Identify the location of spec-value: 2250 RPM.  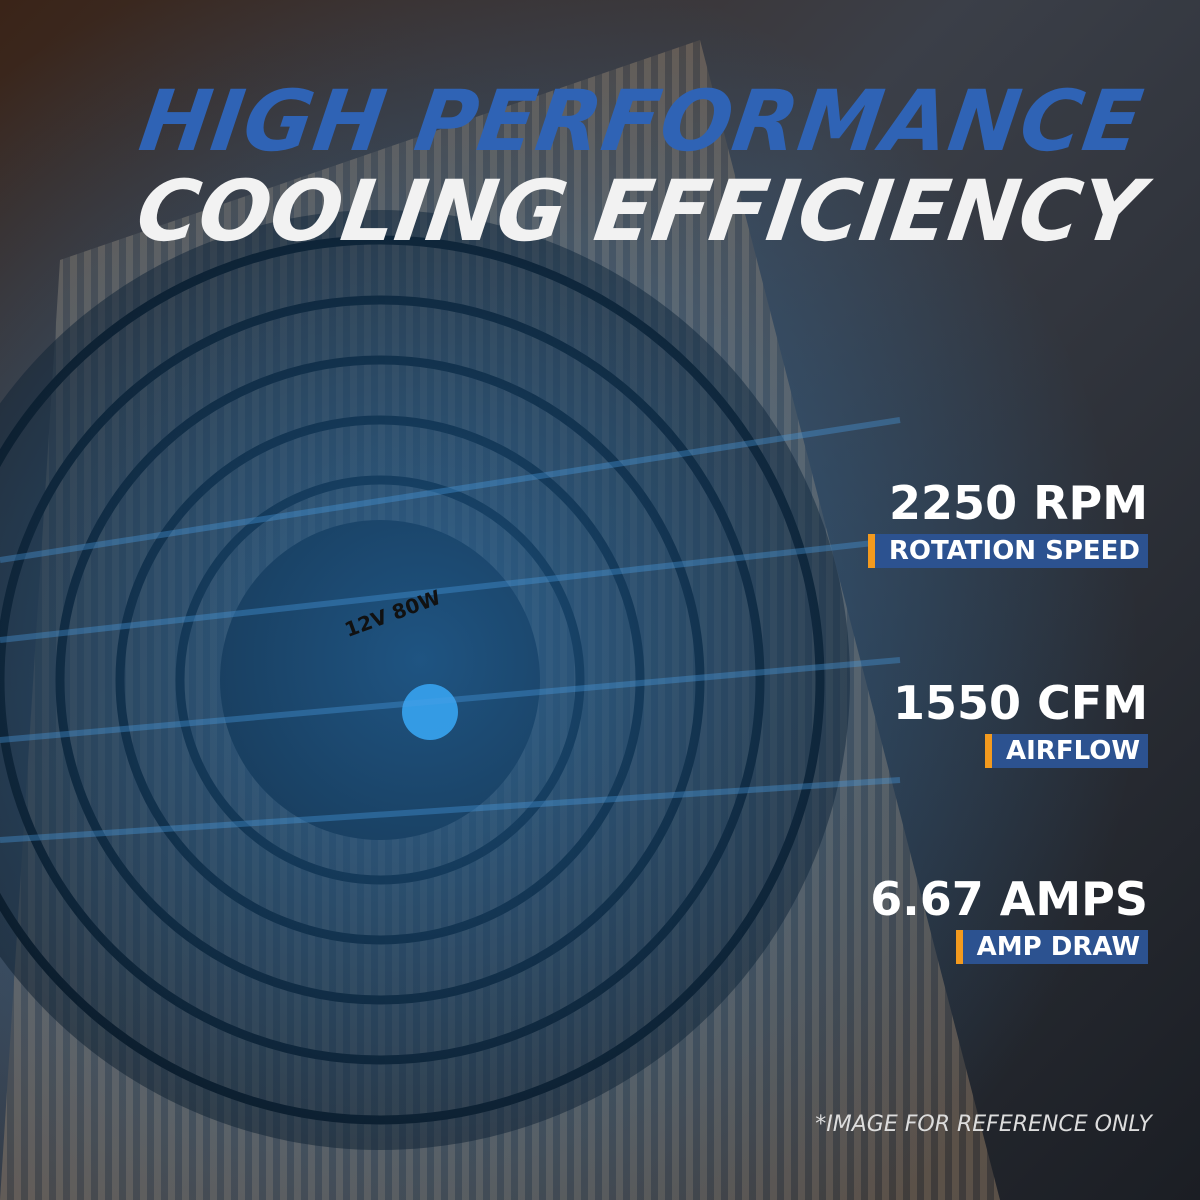
(1018, 503).